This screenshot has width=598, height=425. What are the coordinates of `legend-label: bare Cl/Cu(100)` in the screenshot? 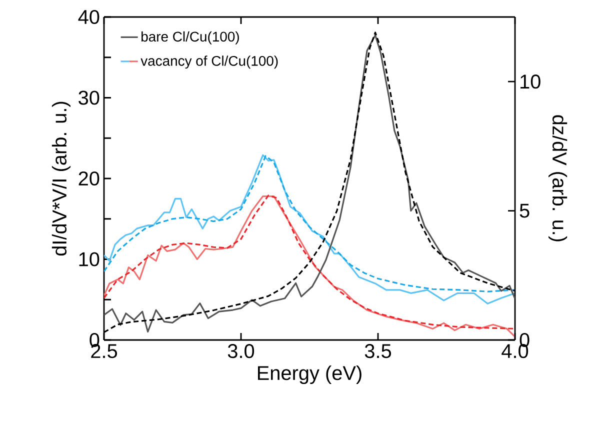 It's located at (190, 37).